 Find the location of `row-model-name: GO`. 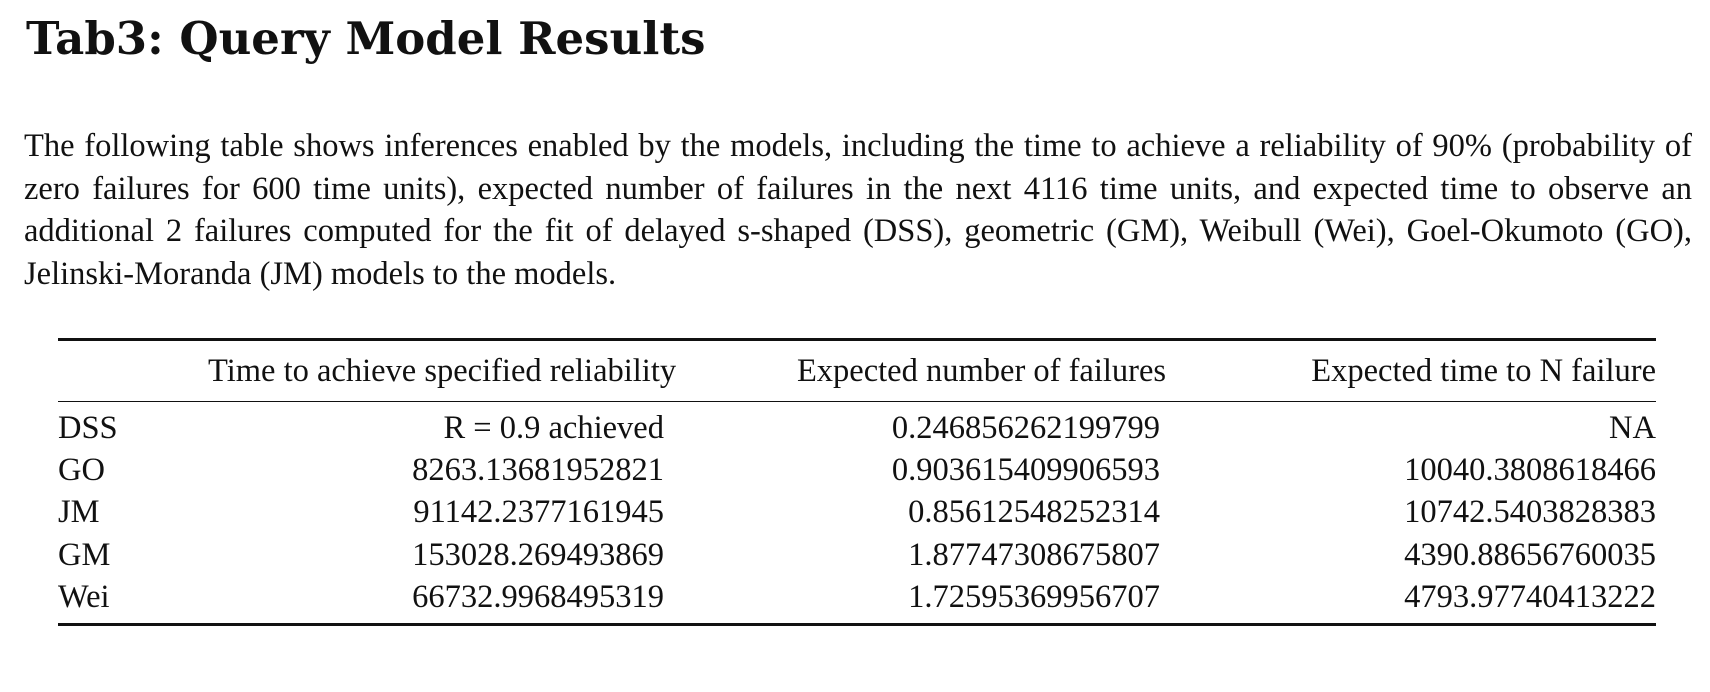

row-model-name: GO is located at coordinates (81, 470).